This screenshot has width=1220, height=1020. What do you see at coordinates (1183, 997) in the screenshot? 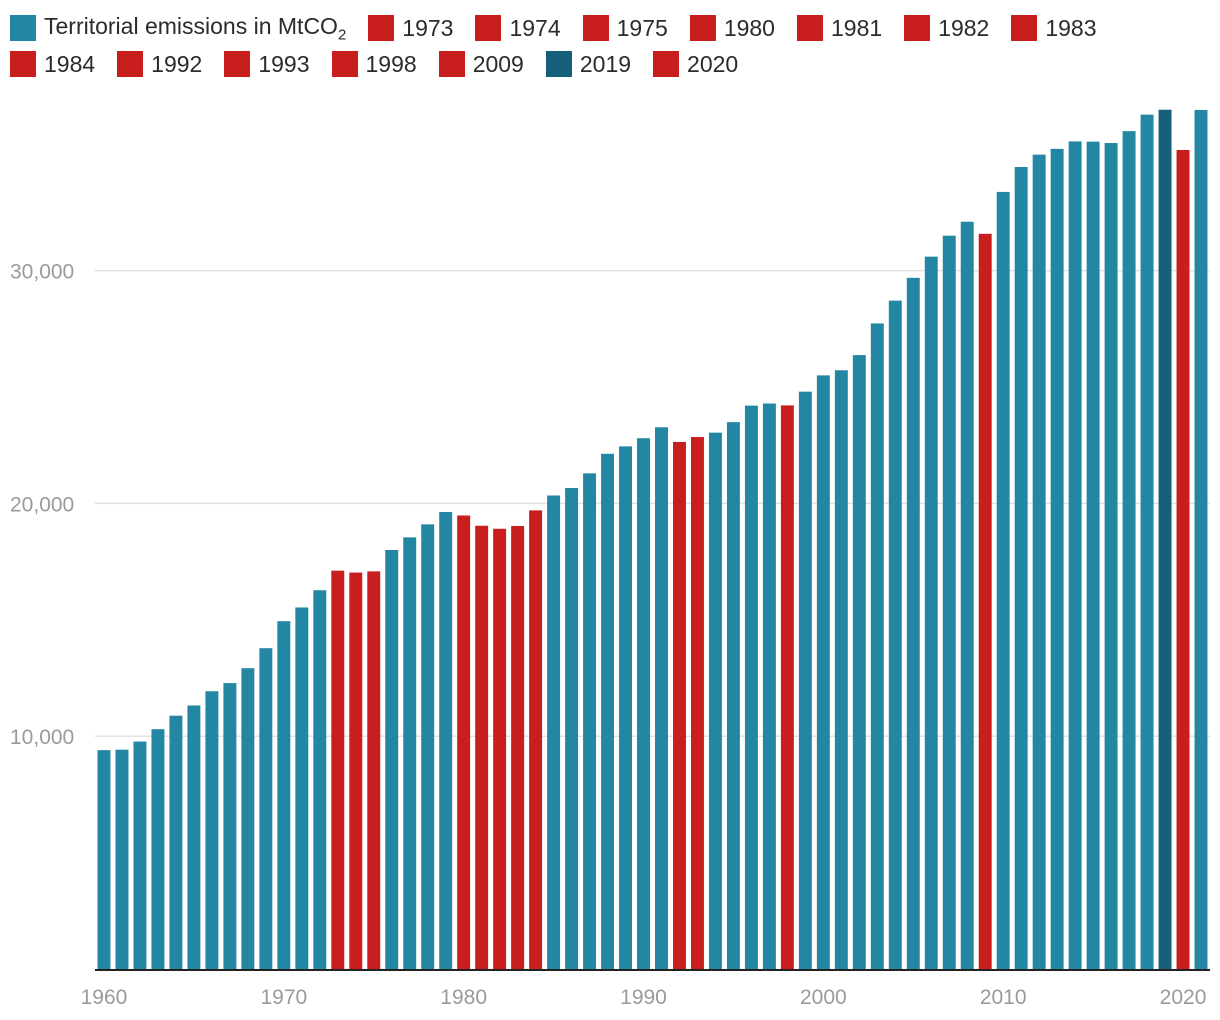
I see `x-tick-label: 2020` at bounding box center [1183, 997].